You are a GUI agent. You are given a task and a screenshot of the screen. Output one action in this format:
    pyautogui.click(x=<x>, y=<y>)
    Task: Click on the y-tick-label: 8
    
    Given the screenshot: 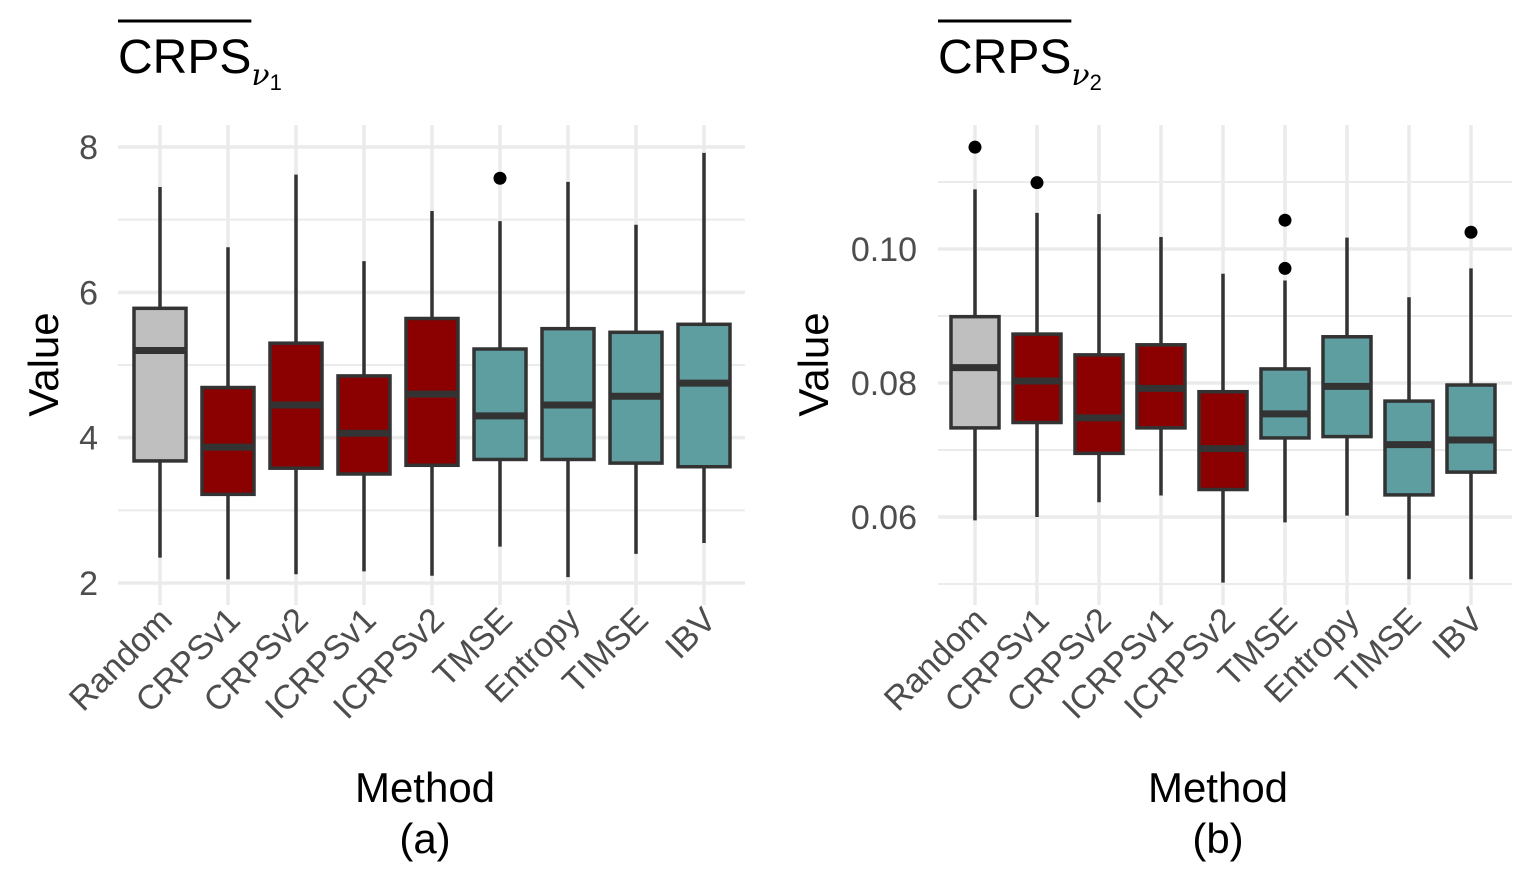 What is the action you would take?
    pyautogui.click(x=88, y=148)
    